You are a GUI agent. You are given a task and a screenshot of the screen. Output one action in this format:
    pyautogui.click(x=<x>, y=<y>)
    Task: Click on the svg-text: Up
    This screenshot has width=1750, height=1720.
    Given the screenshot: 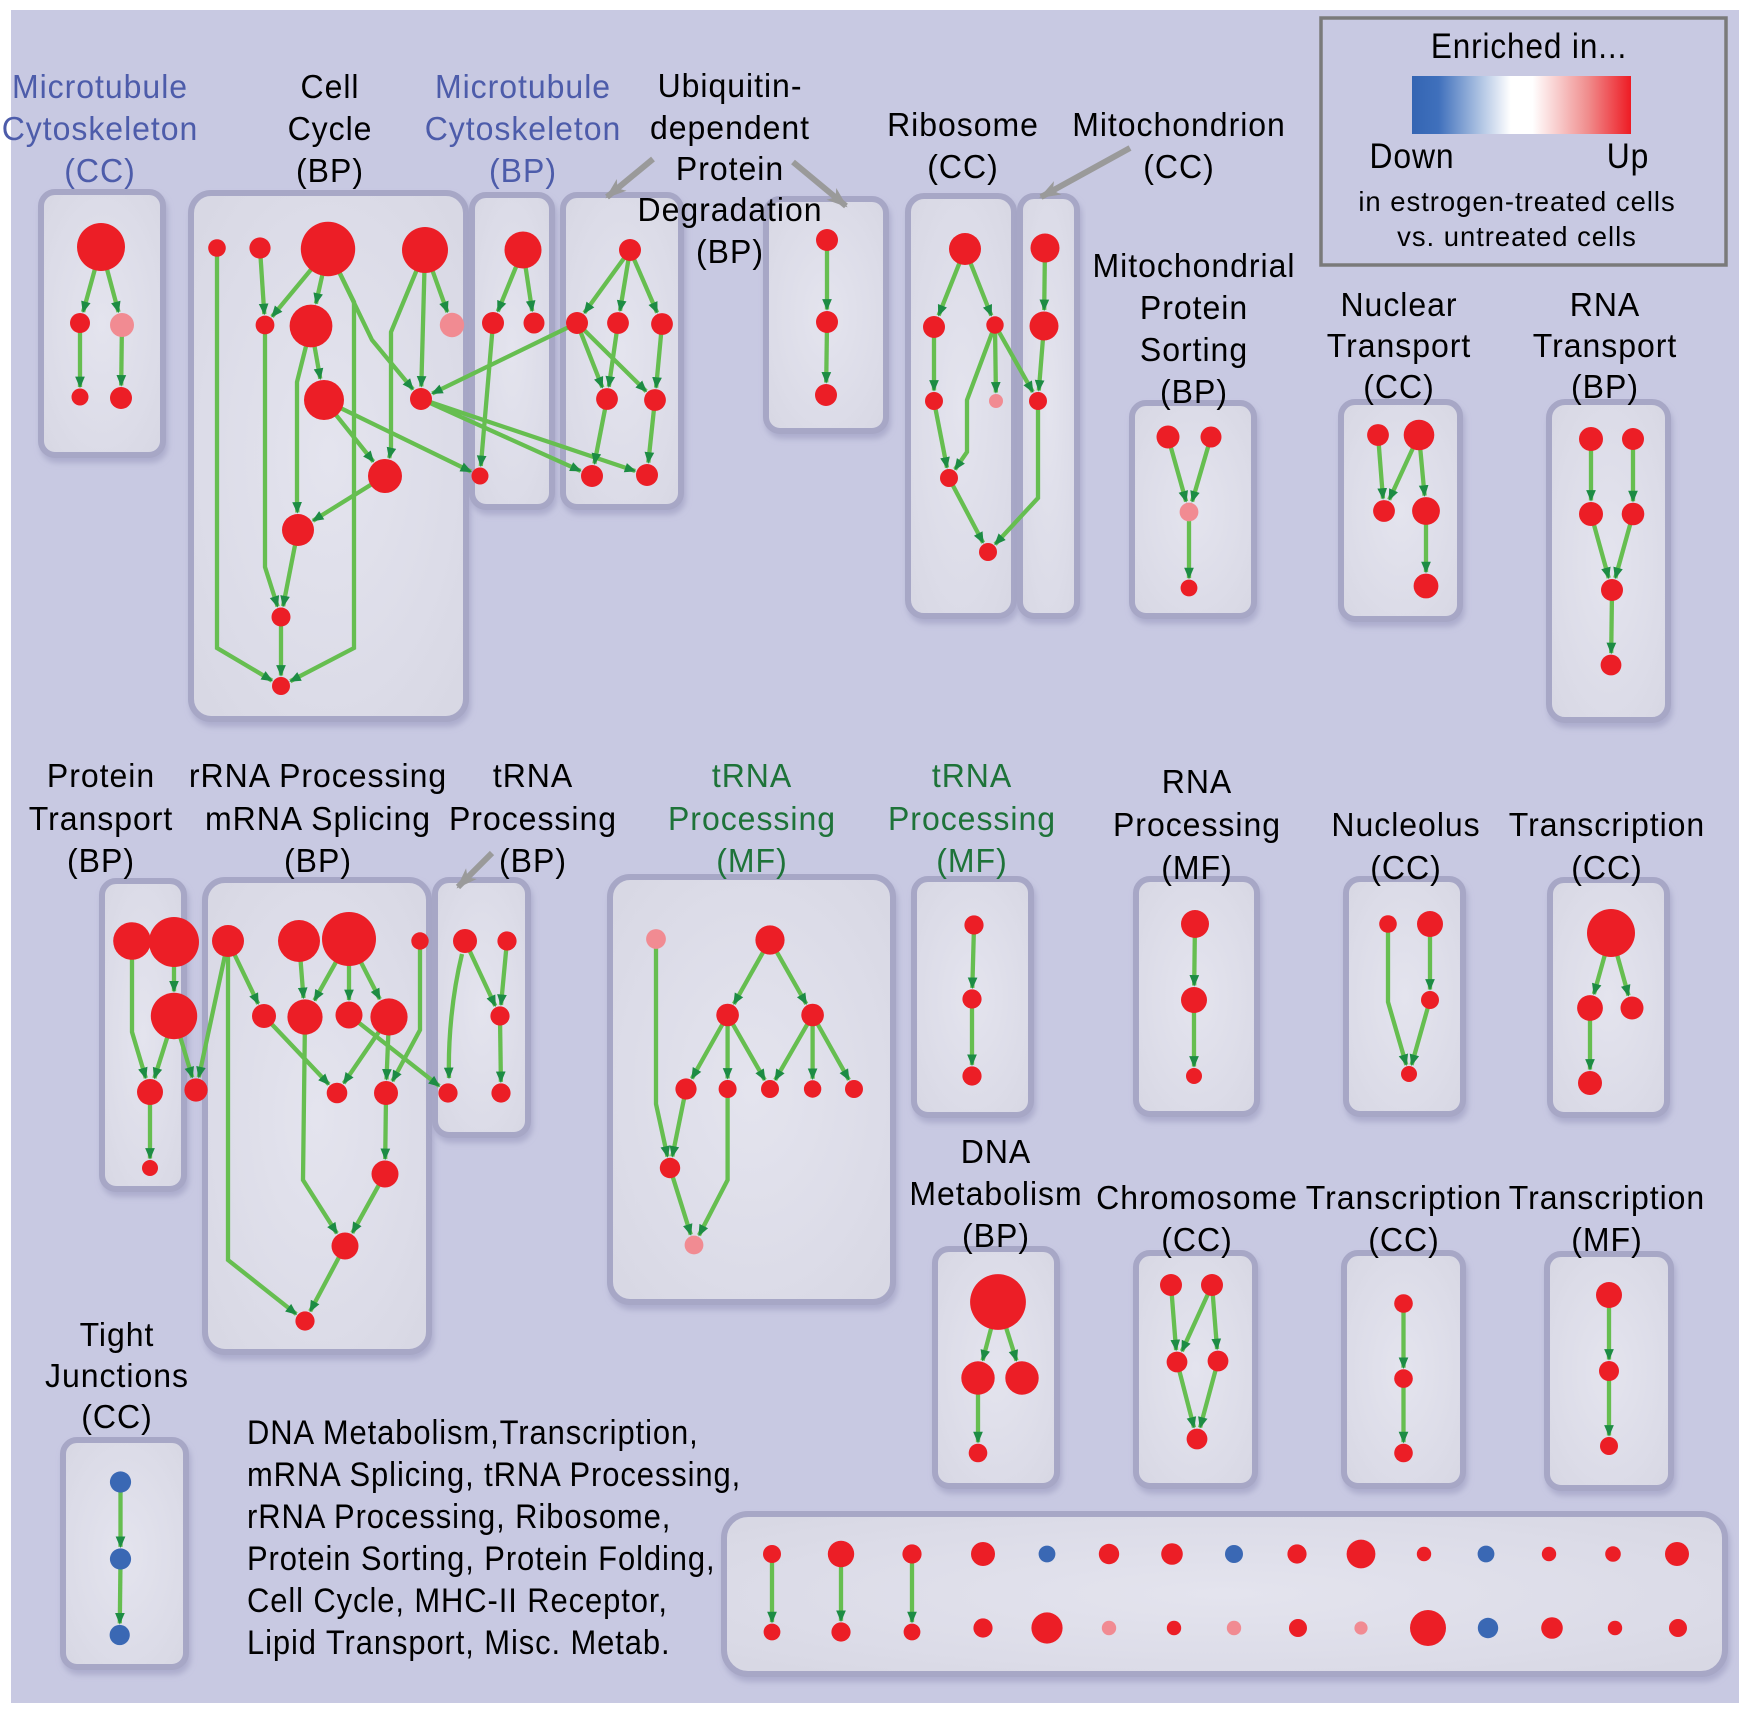 What is the action you would take?
    pyautogui.click(x=1628, y=157)
    